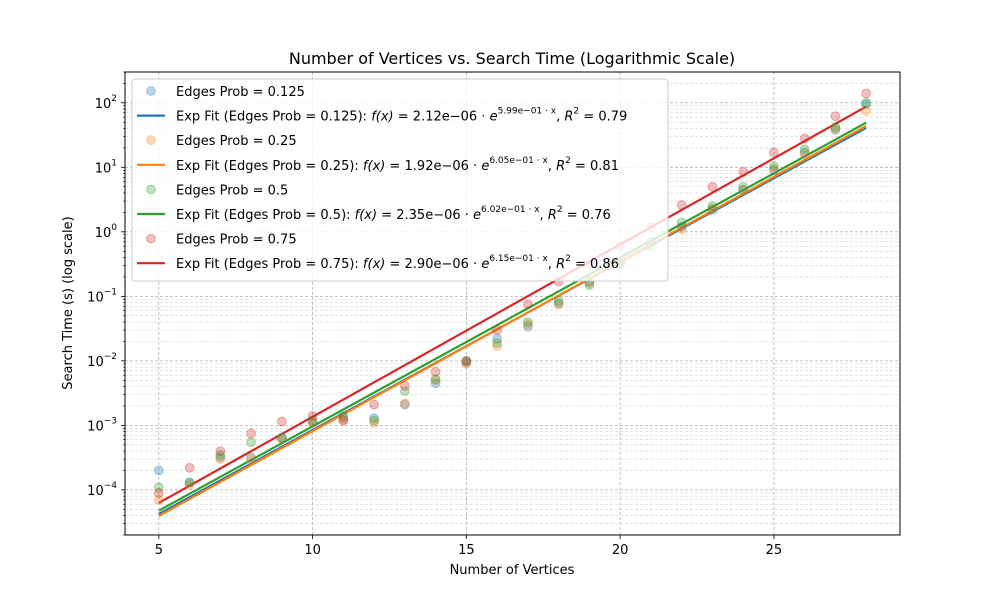 The image size is (1000, 600). What do you see at coordinates (466, 550) in the screenshot?
I see `x-tick-label: 15` at bounding box center [466, 550].